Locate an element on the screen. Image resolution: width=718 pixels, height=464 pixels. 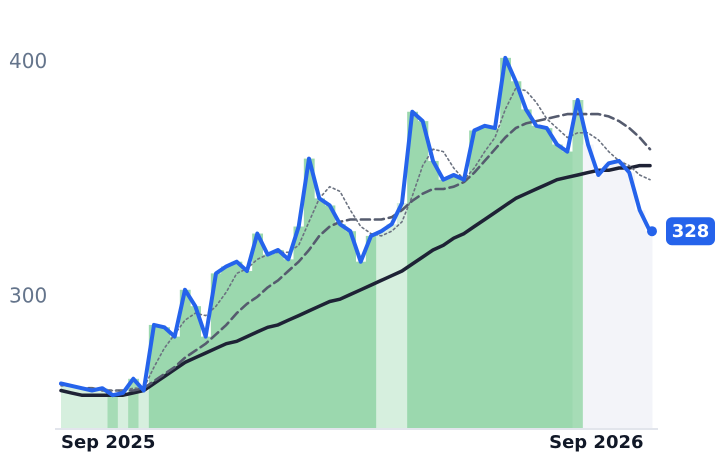
y-tick-label: 300 is located at coordinates (28, 295).